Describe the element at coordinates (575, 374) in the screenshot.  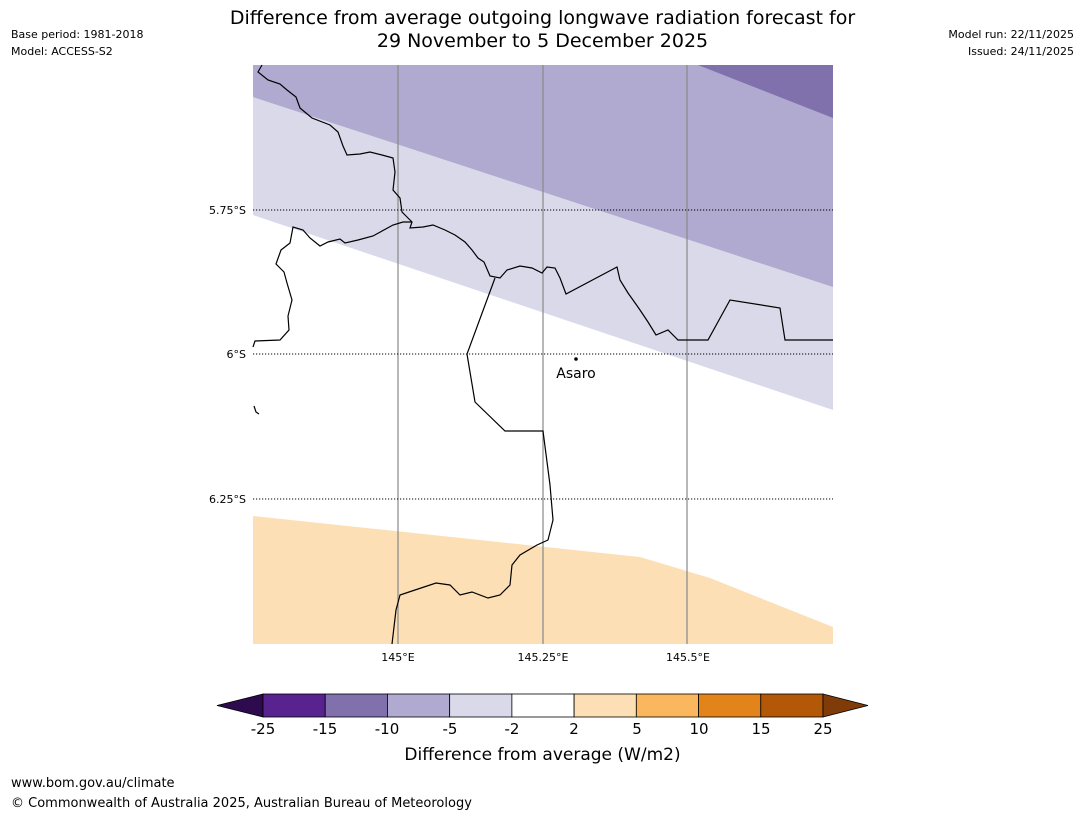
I see `place-label-asaro: Asaro` at that location.